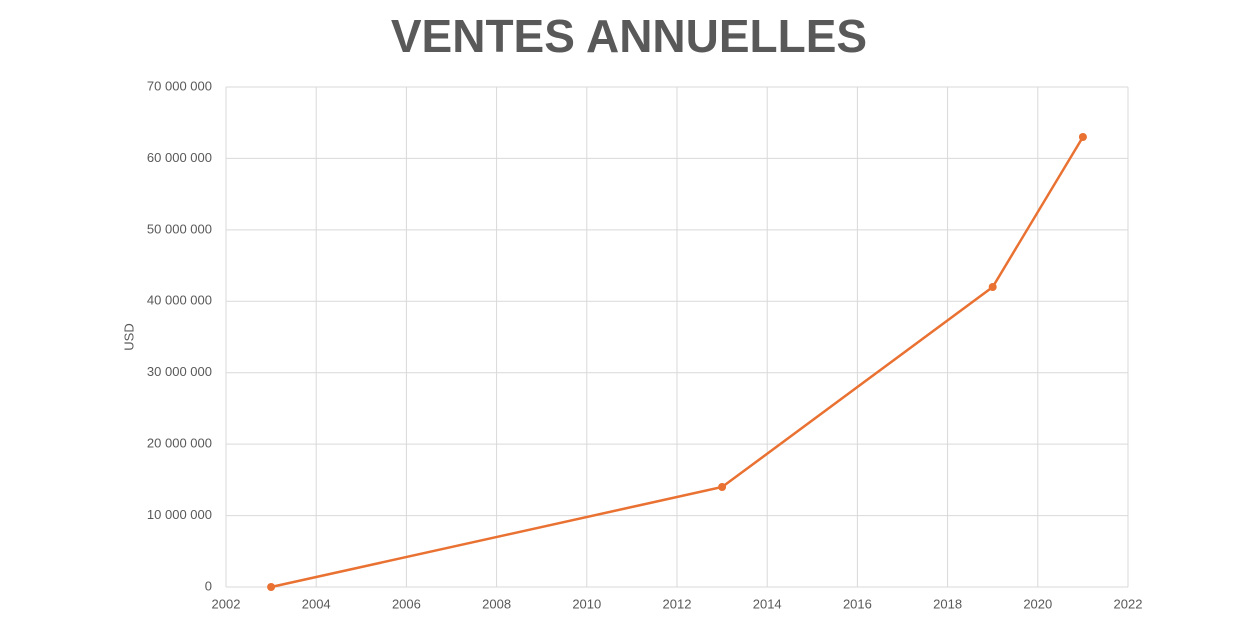 Image resolution: width=1258 pixels, height=621 pixels. What do you see at coordinates (496, 603) in the screenshot?
I see `x-tick-label: 2008` at bounding box center [496, 603].